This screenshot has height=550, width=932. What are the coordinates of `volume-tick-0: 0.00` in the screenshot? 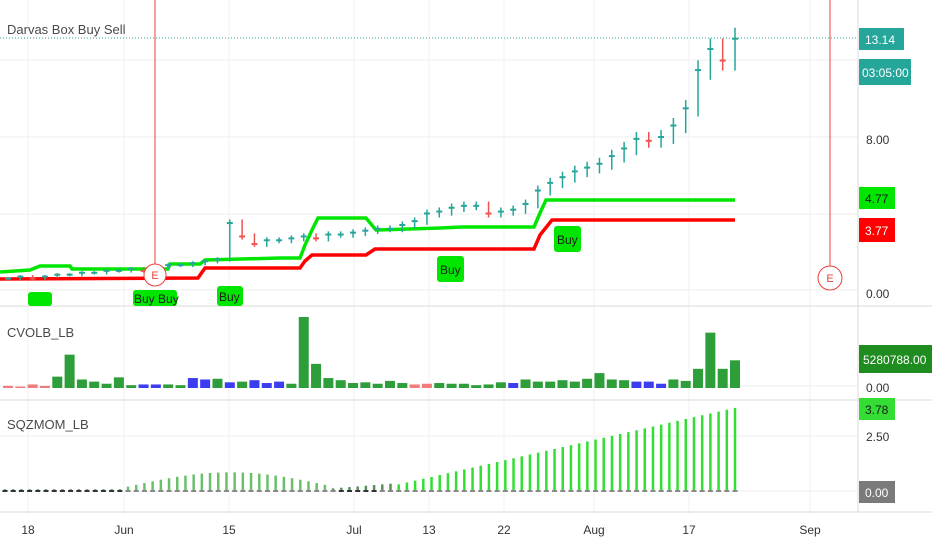 It's located at (878, 388).